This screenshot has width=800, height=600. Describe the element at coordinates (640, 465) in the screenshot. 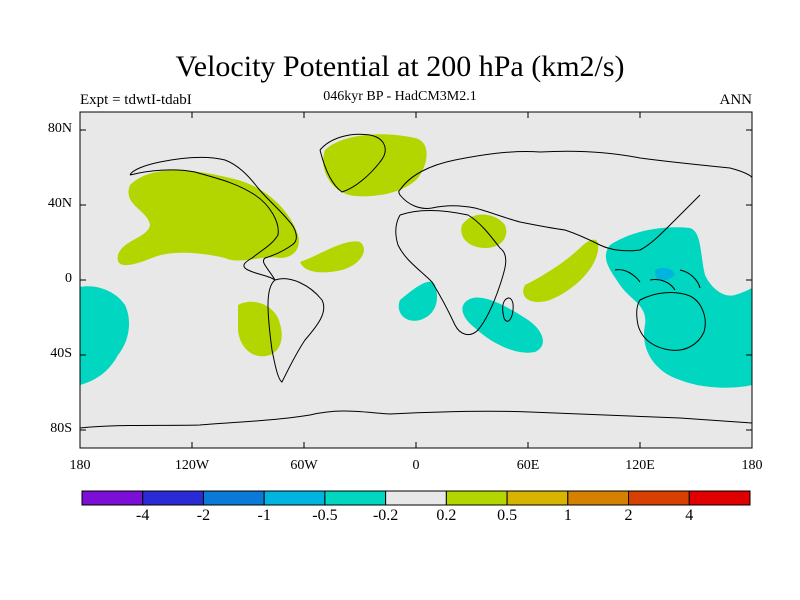

I see `lon-tick-label: 120E` at that location.